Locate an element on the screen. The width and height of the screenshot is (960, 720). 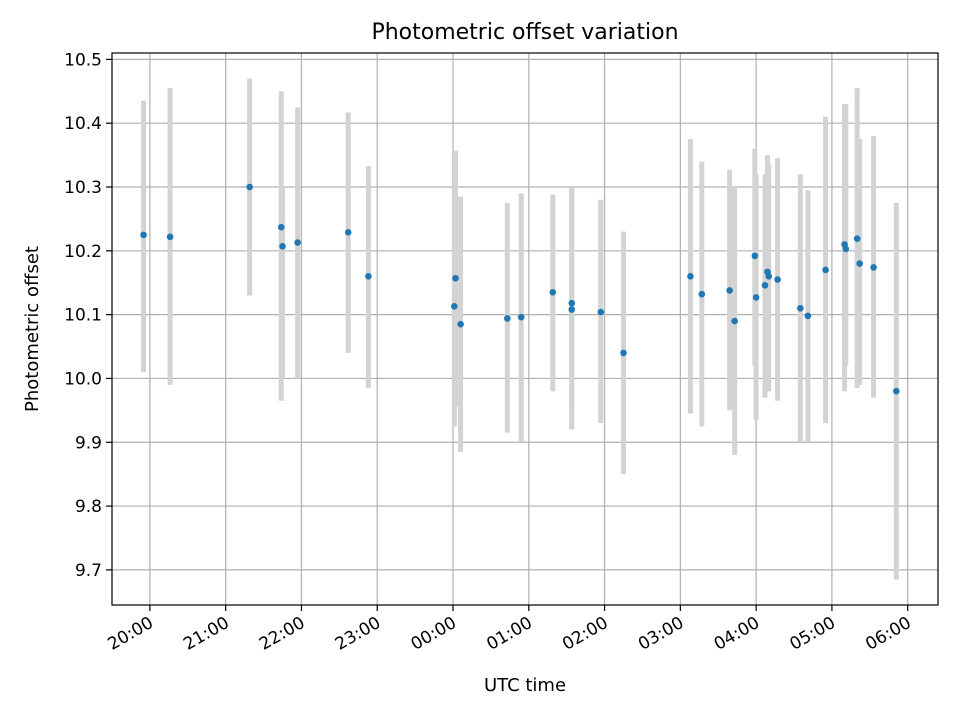
x-tick-label: 04:00 is located at coordinates (737, 634).